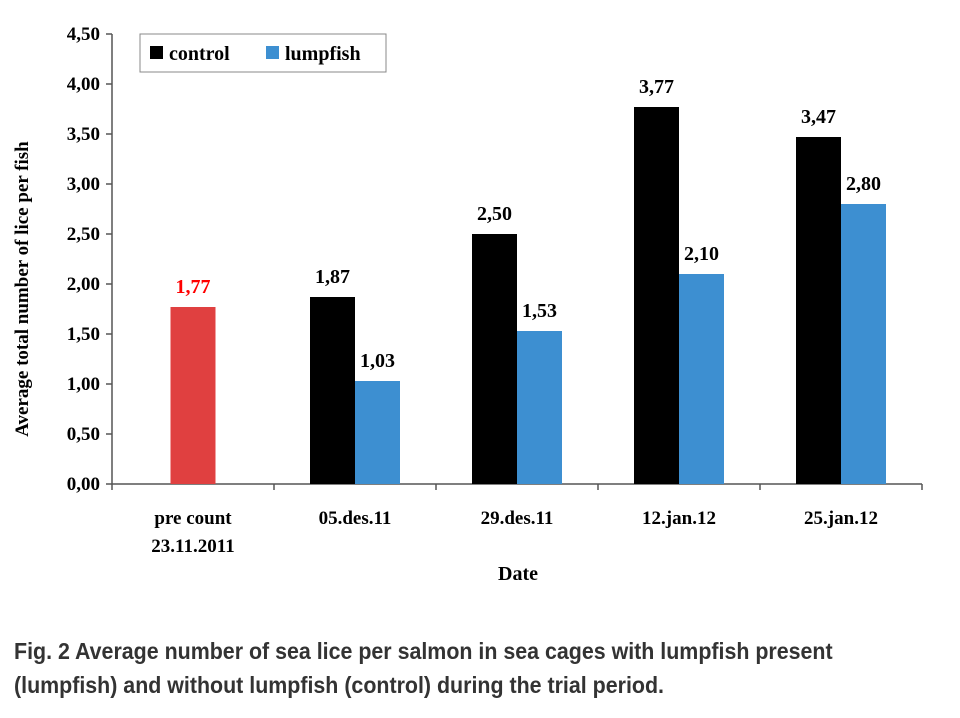 The width and height of the screenshot is (960, 718). What do you see at coordinates (83, 234) in the screenshot?
I see `y-tick-label: 2,50` at bounding box center [83, 234].